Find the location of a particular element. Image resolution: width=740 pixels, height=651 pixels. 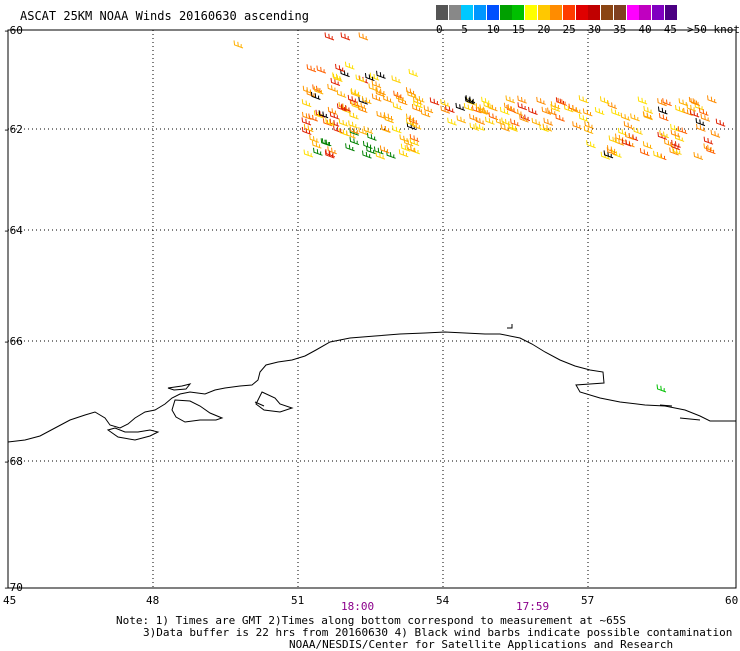

legend-tick-label: 0 is located at coordinates (439, 29).